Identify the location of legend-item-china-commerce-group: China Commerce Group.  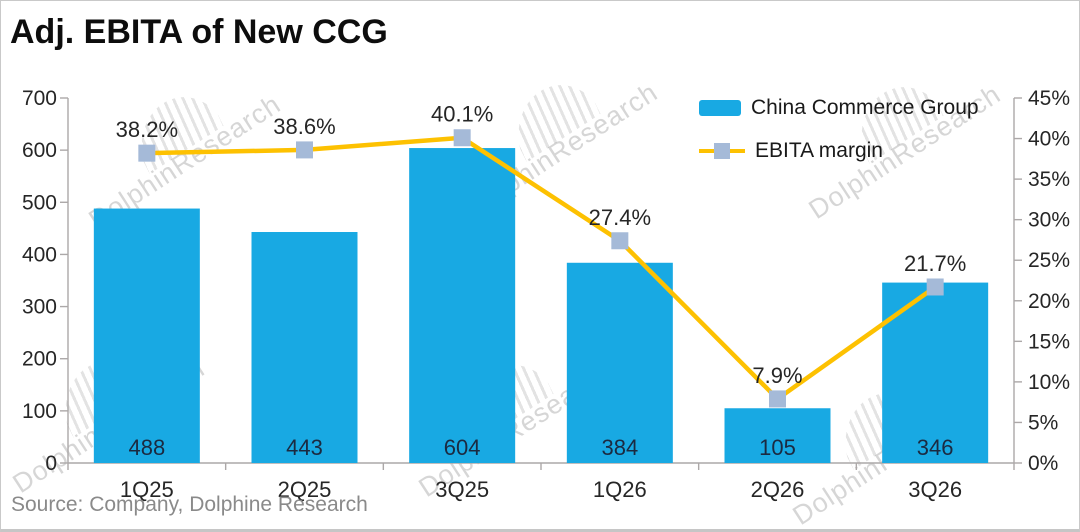
(839, 108).